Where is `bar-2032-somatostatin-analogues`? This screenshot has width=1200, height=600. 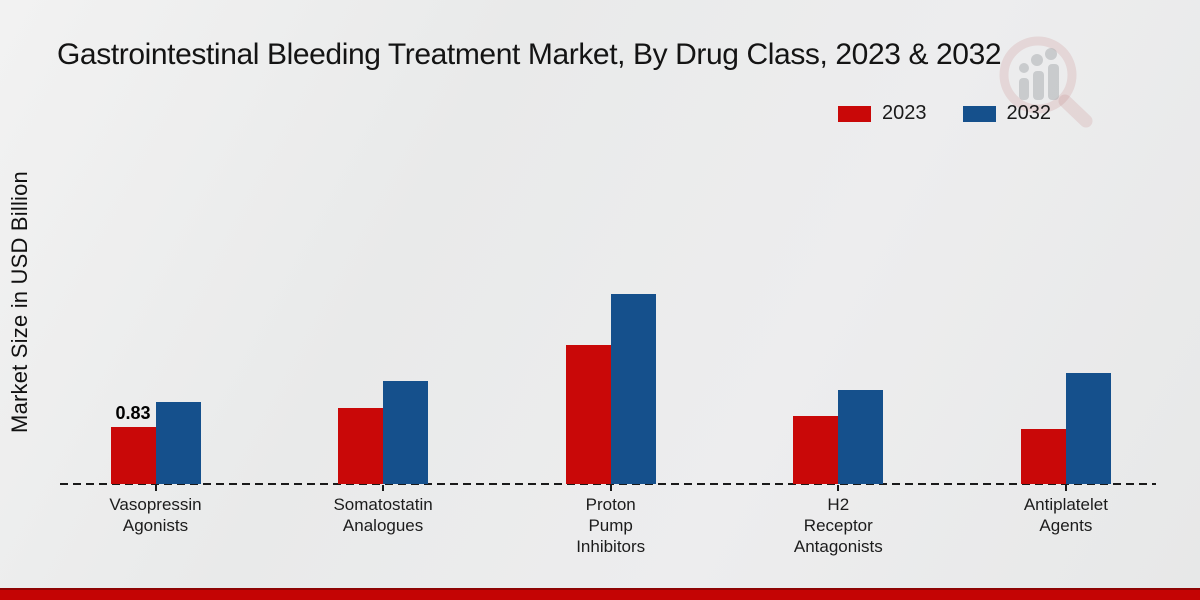 bar-2032-somatostatin-analogues is located at coordinates (406, 432).